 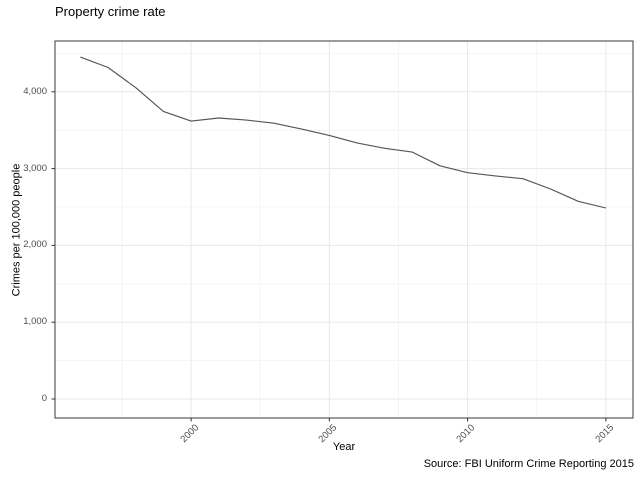 I want to click on y-tick-label: 3,000, so click(x=35, y=168).